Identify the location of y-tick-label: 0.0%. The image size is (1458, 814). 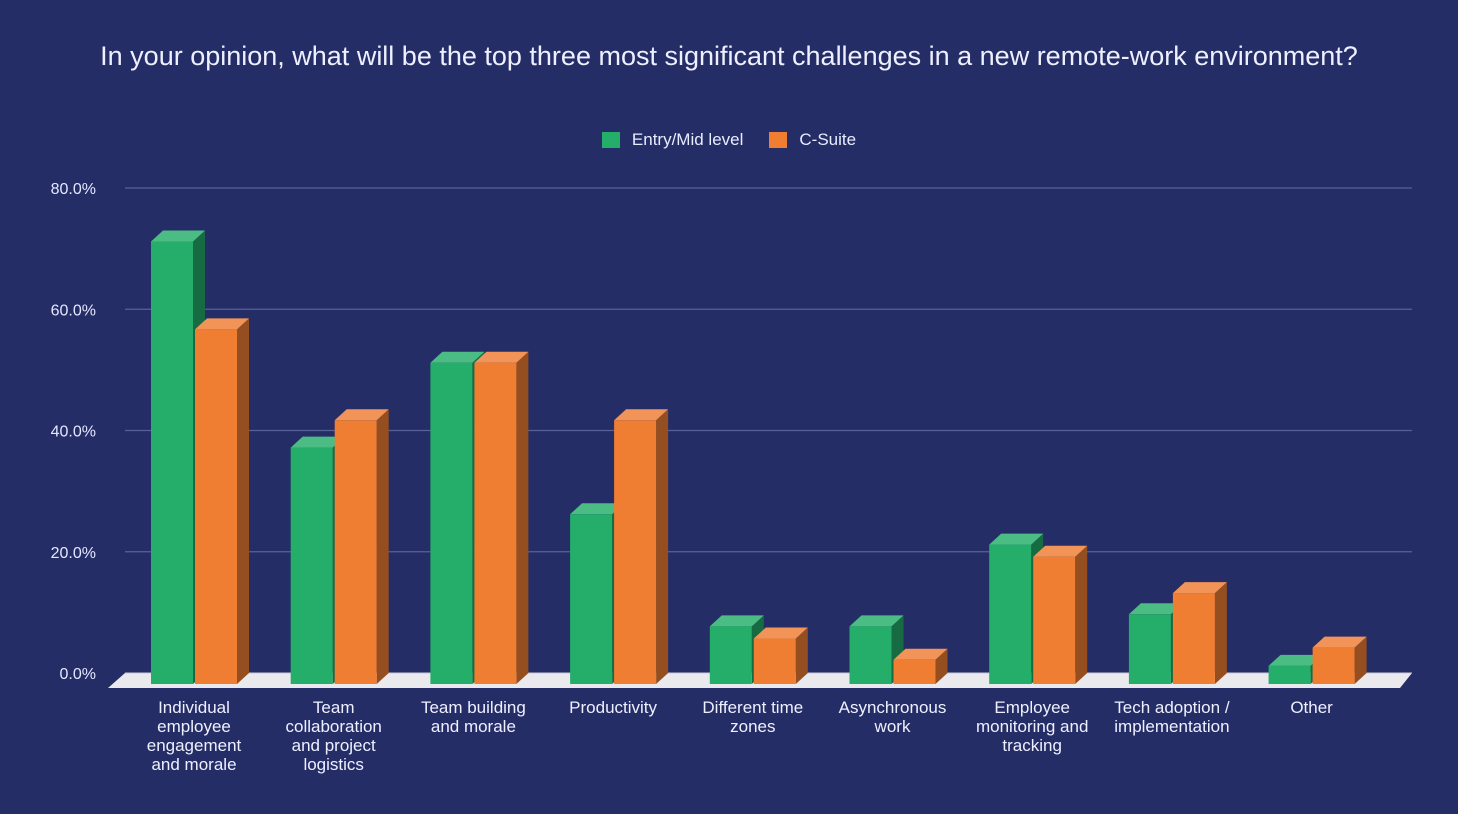
(78, 674).